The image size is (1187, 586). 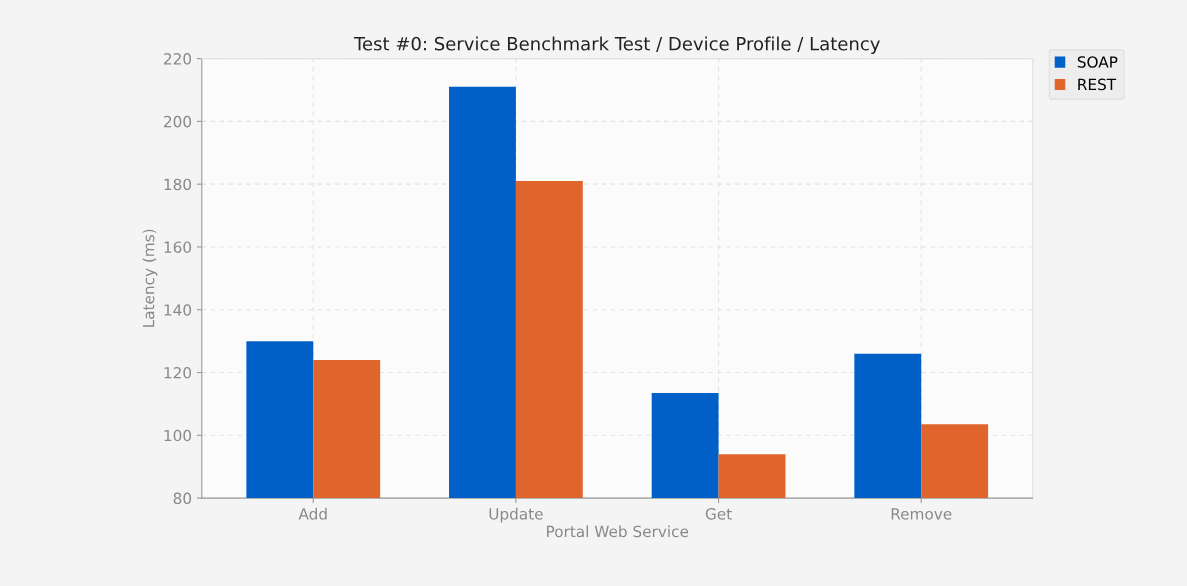 I want to click on x-tick-label: Add, so click(x=312, y=513).